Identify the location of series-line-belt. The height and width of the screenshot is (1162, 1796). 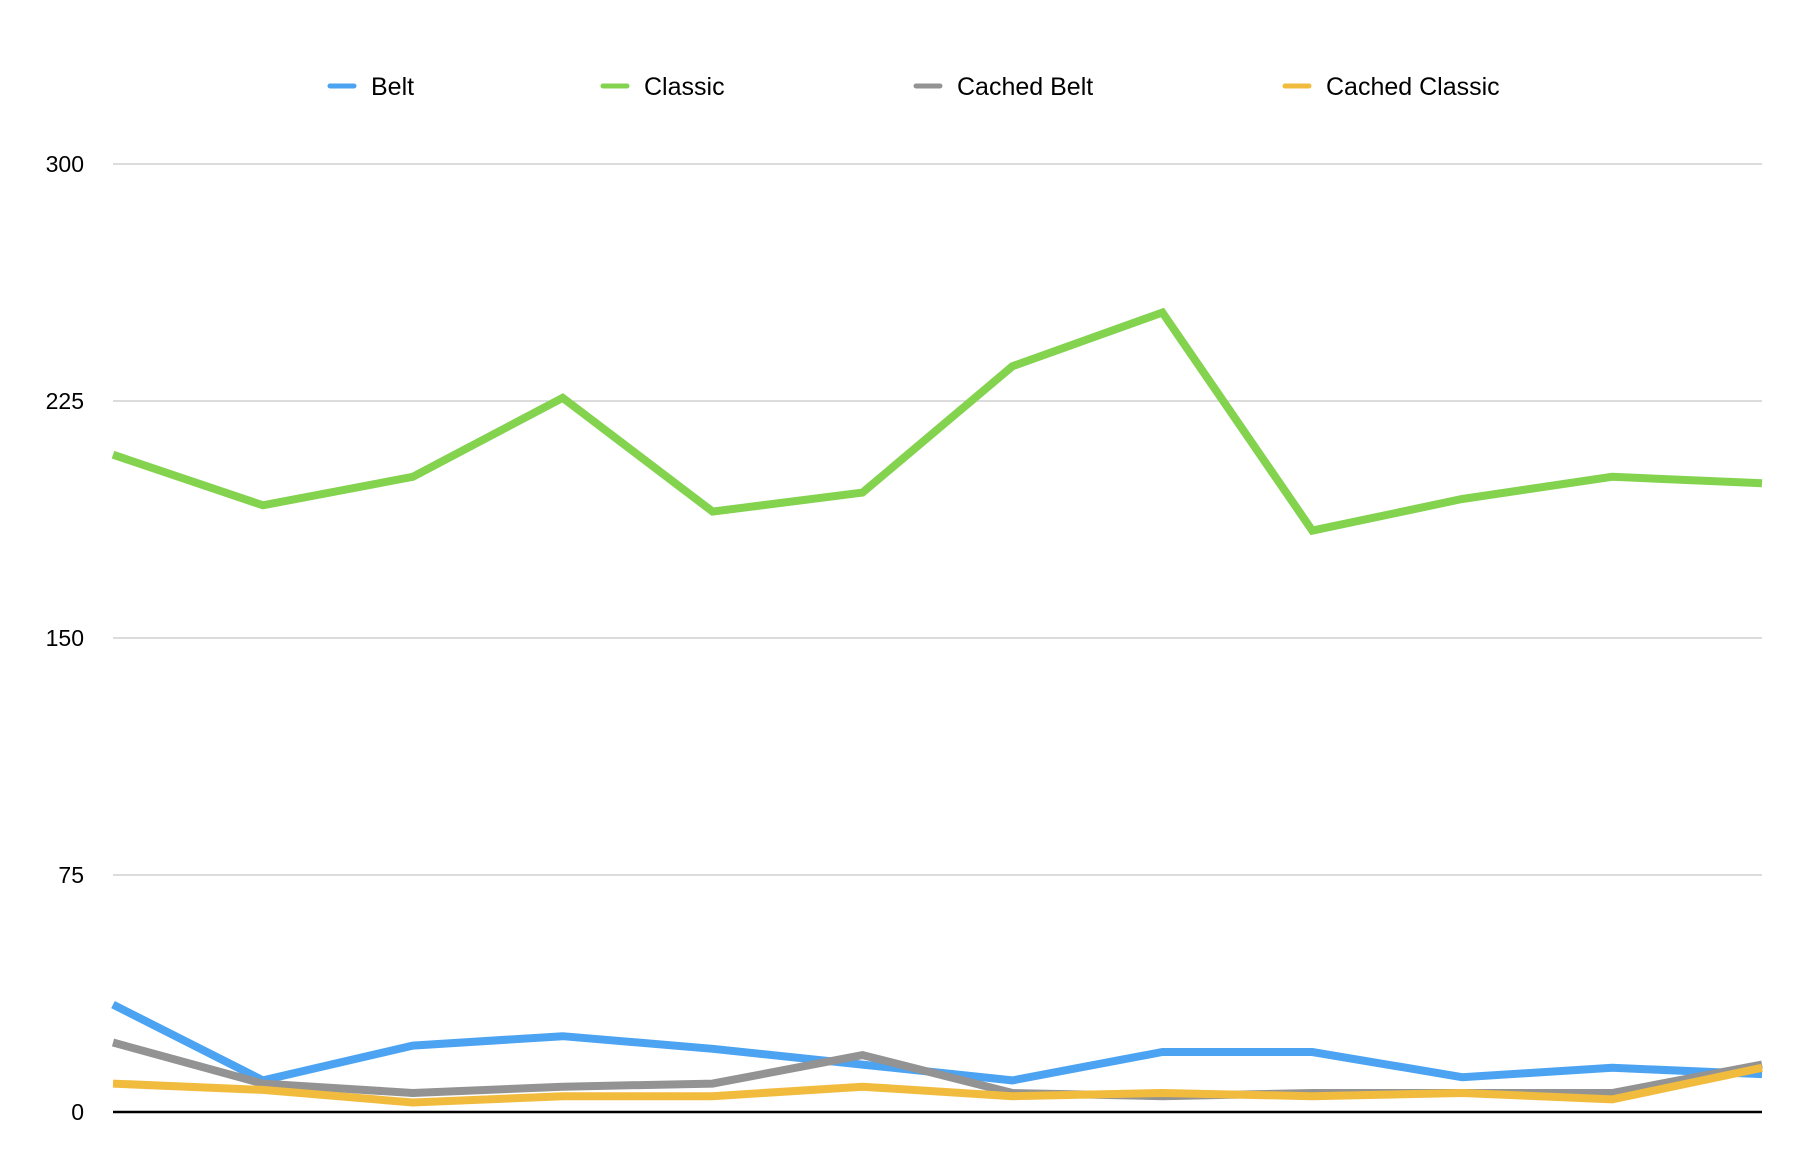
(937, 1043).